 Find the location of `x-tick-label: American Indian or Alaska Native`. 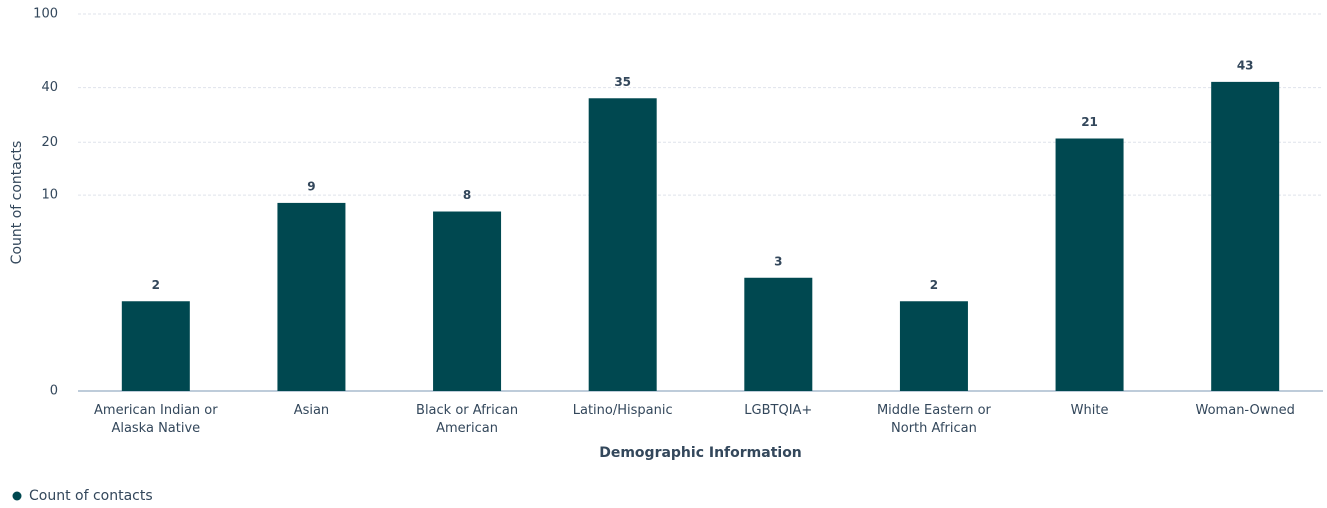

x-tick-label: American Indian or Alaska Native is located at coordinates (156, 419).